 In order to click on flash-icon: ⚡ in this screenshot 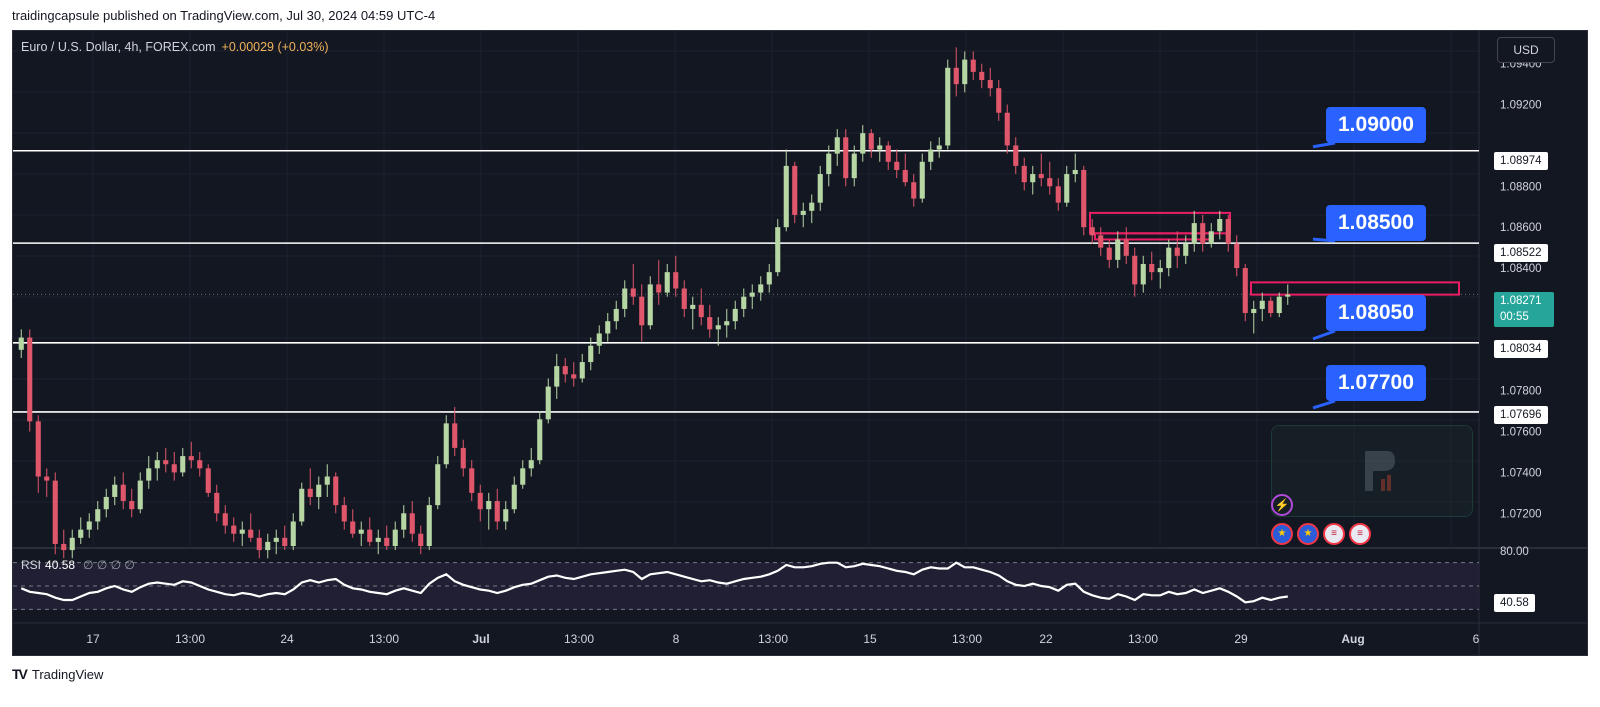, I will do `click(1282, 505)`.